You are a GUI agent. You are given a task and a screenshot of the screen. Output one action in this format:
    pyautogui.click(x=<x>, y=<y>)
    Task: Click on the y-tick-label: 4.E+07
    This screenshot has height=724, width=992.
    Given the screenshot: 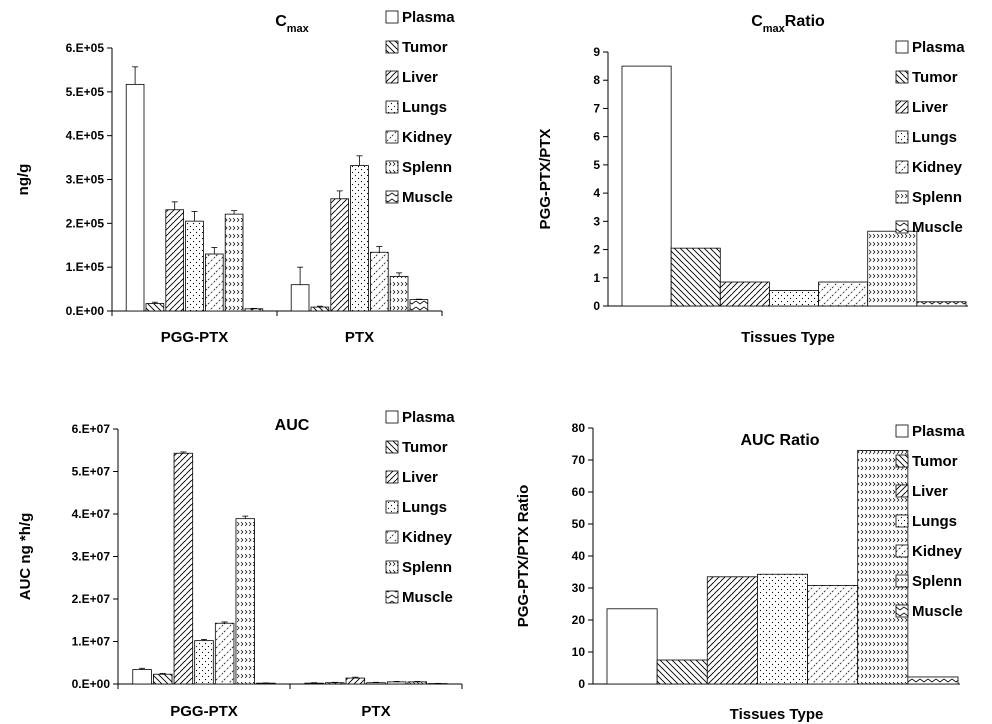 What is the action you would take?
    pyautogui.click(x=91, y=514)
    